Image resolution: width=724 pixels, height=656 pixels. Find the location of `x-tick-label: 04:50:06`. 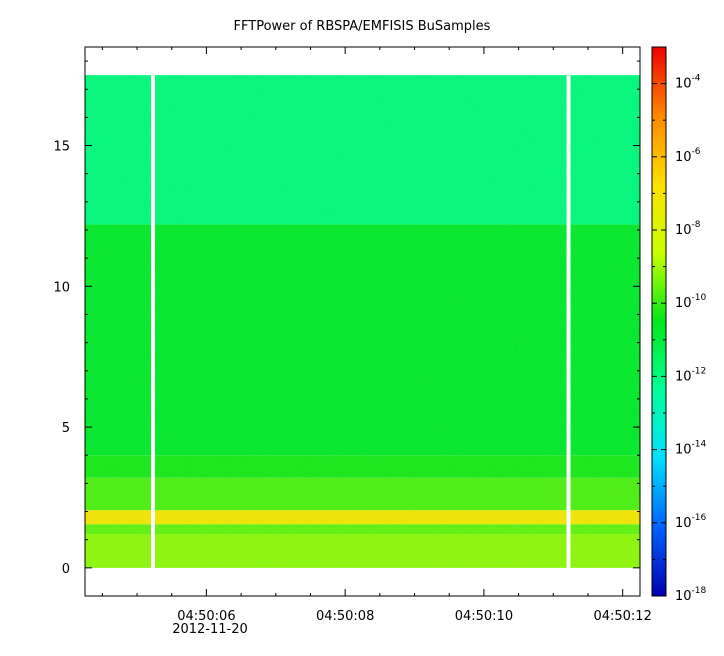

x-tick-label: 04:50:06 is located at coordinates (206, 616).